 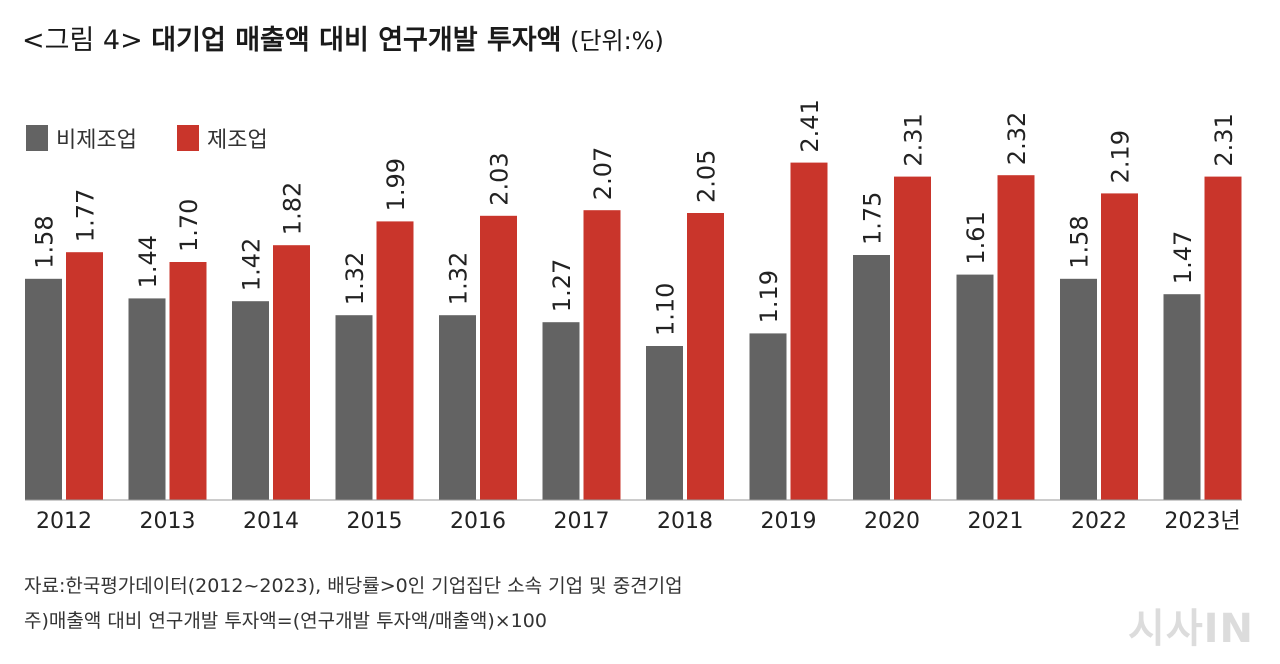 What do you see at coordinates (582, 521) in the screenshot?
I see `x-tick-label: 2017` at bounding box center [582, 521].